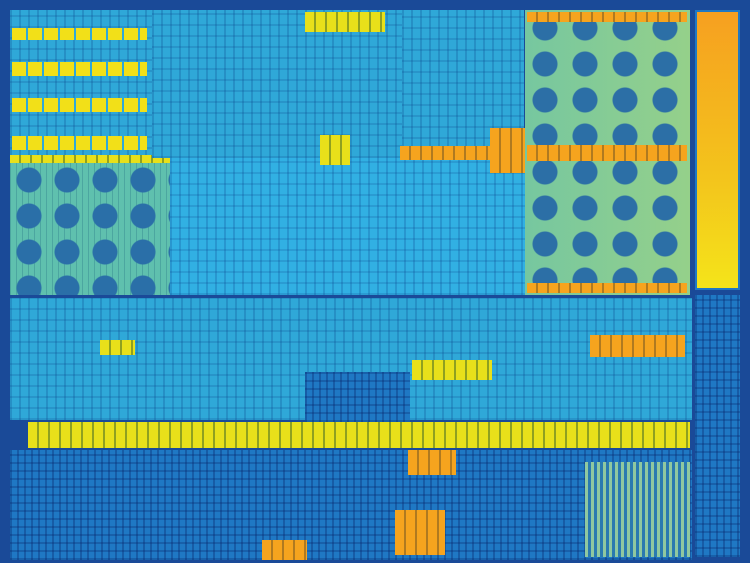 Image resolution: width=750 pixels, height=563 pixels. Describe the element at coordinates (359, 435) in the screenshot. I see `yellow-memory-bar` at that location.